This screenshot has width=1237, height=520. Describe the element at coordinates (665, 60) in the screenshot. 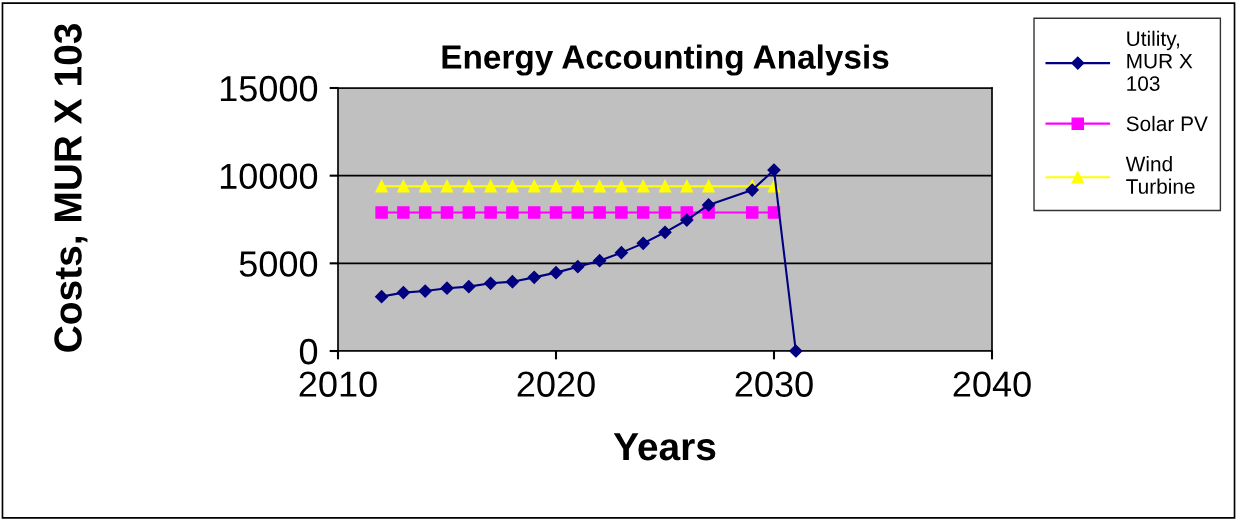

I see `chart-title: Energy Accounting Analysis` at that location.